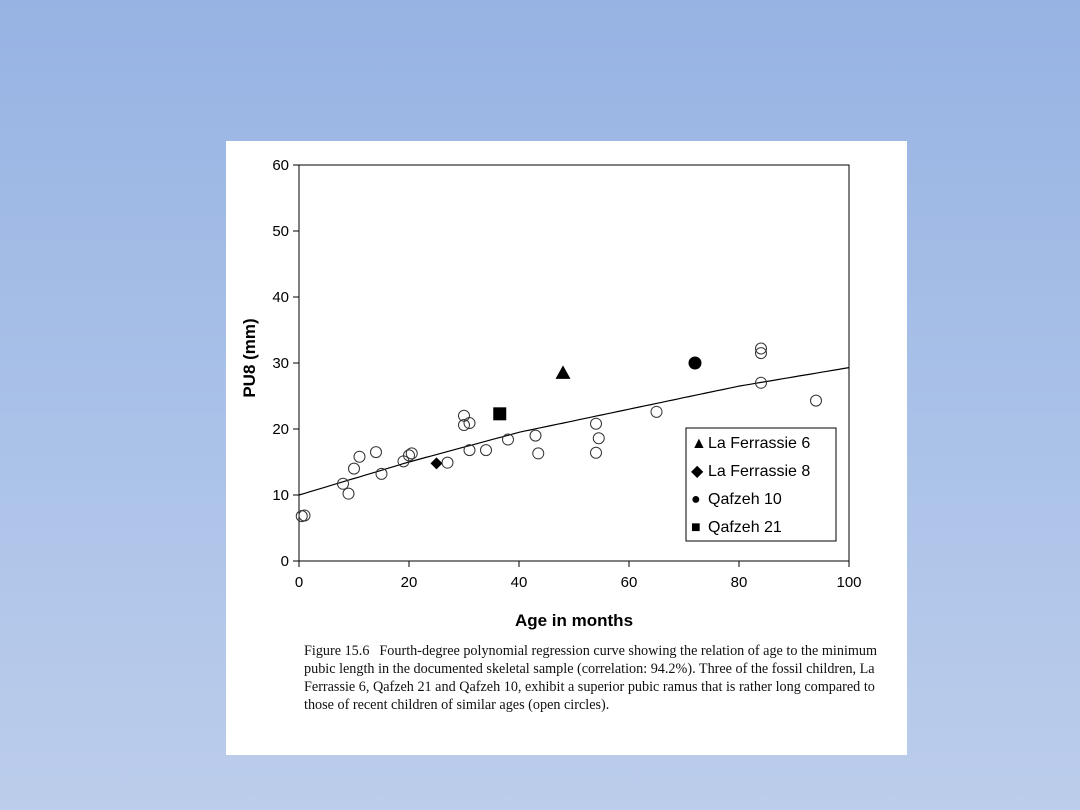 This screenshot has height=810, width=1080. What do you see at coordinates (745, 499) in the screenshot?
I see `legend-label: Qafzeh 10` at bounding box center [745, 499].